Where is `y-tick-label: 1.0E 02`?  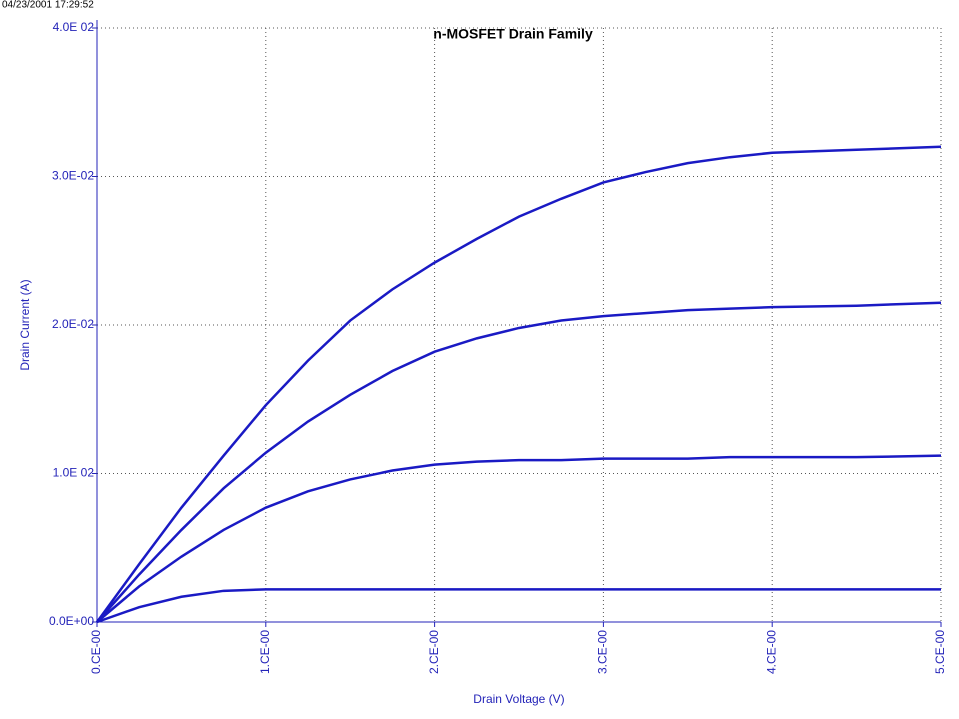 y-tick-label: 1.0E 02 is located at coordinates (74, 473).